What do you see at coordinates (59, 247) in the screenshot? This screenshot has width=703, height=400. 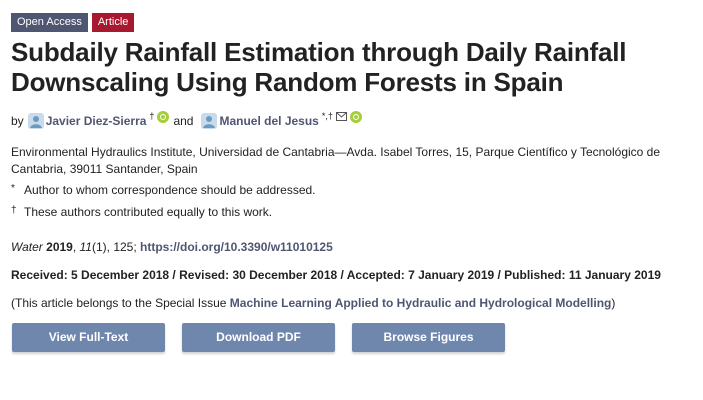 I see `citation-year: 2019` at bounding box center [59, 247].